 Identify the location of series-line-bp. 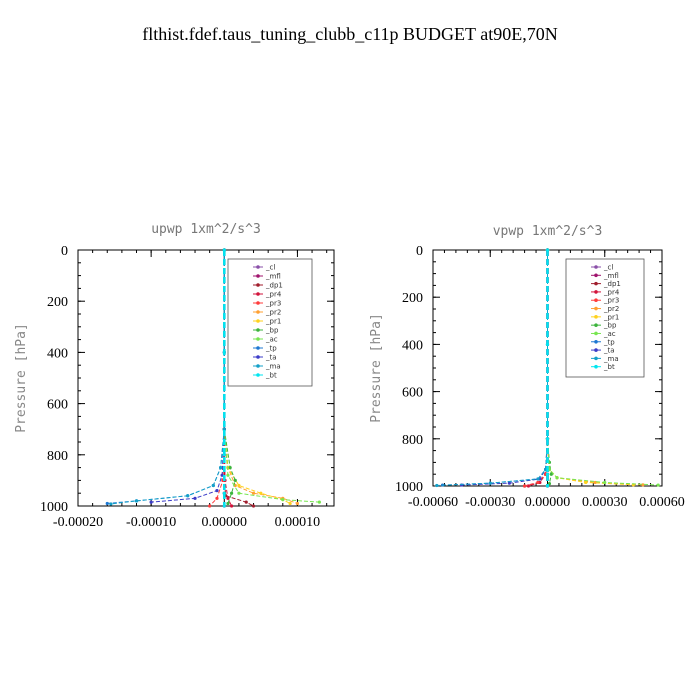
(229, 377).